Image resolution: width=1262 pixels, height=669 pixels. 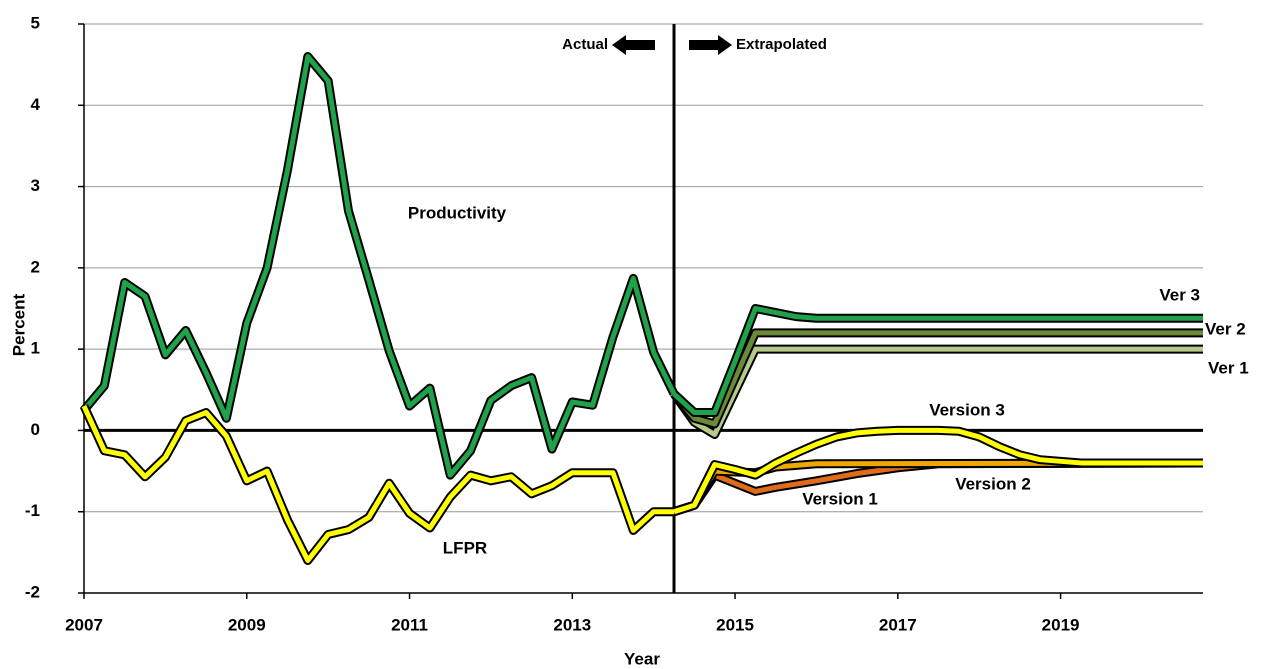 I want to click on x-tick-label: 2009, so click(x=247, y=624).